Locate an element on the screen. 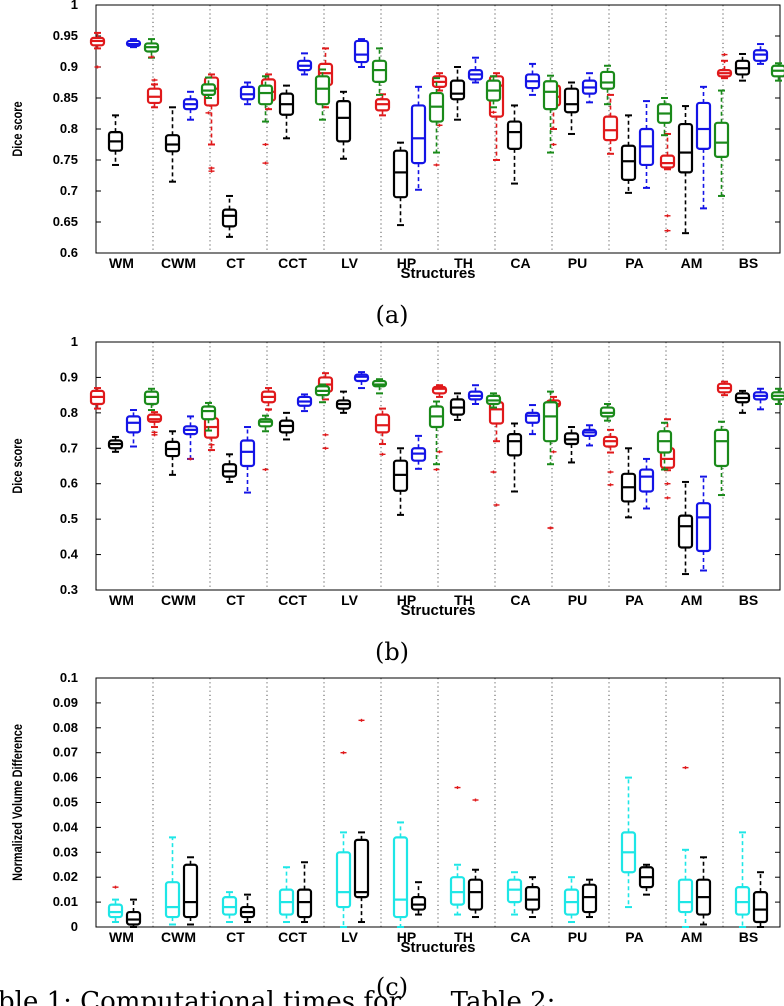 This screenshot has width=784, height=1006. y-axis-label: Dice score is located at coordinates (18, 128).